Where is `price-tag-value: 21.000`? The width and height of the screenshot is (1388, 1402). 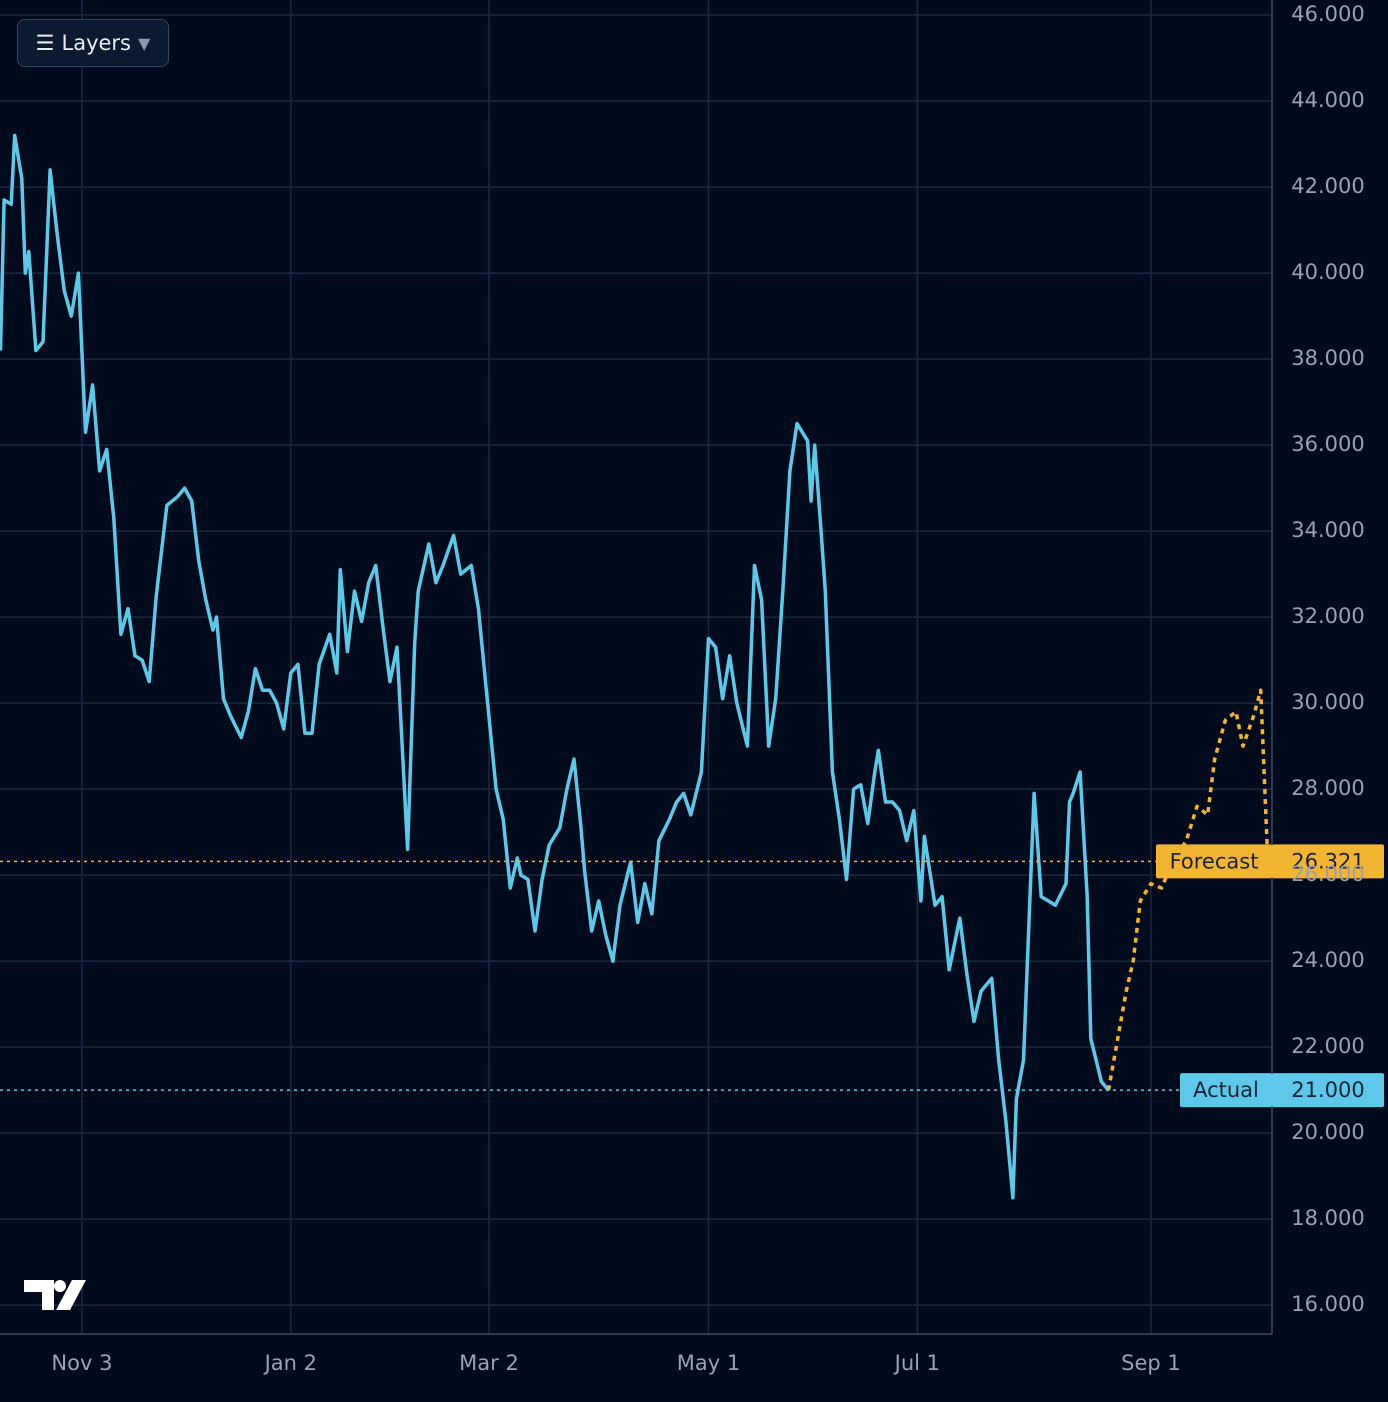
price-tag-value: 21.000 is located at coordinates (1327, 1090).